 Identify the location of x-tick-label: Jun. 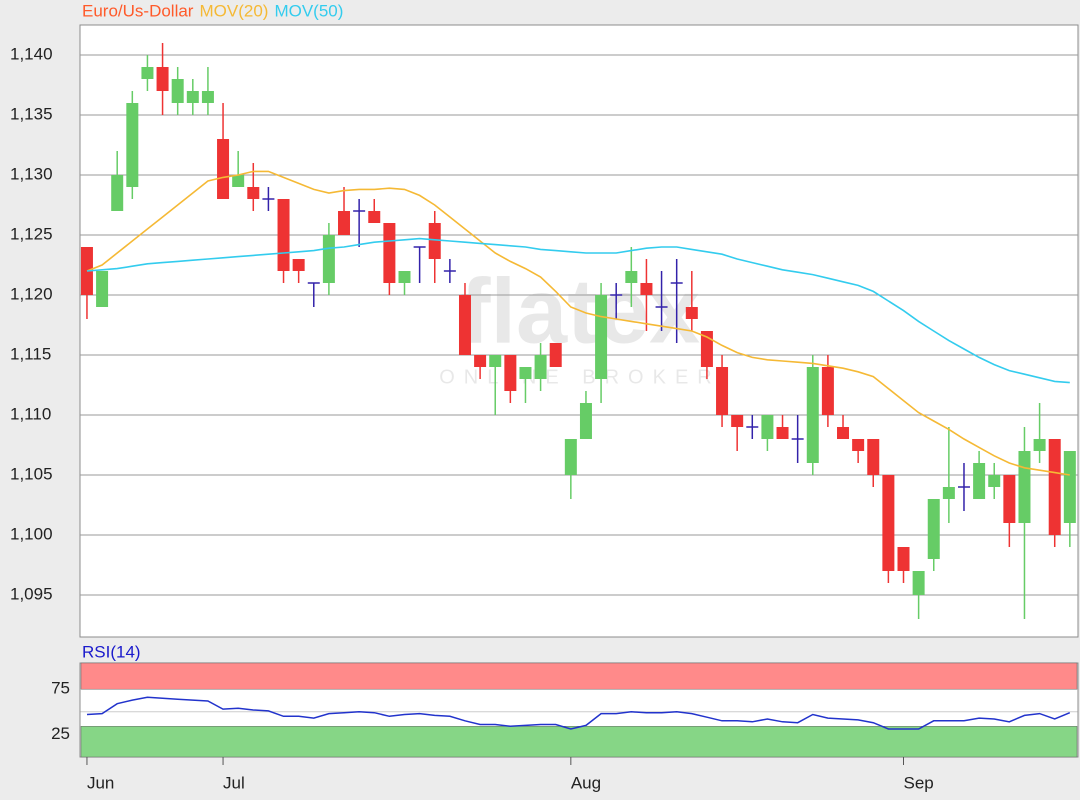
(100, 782).